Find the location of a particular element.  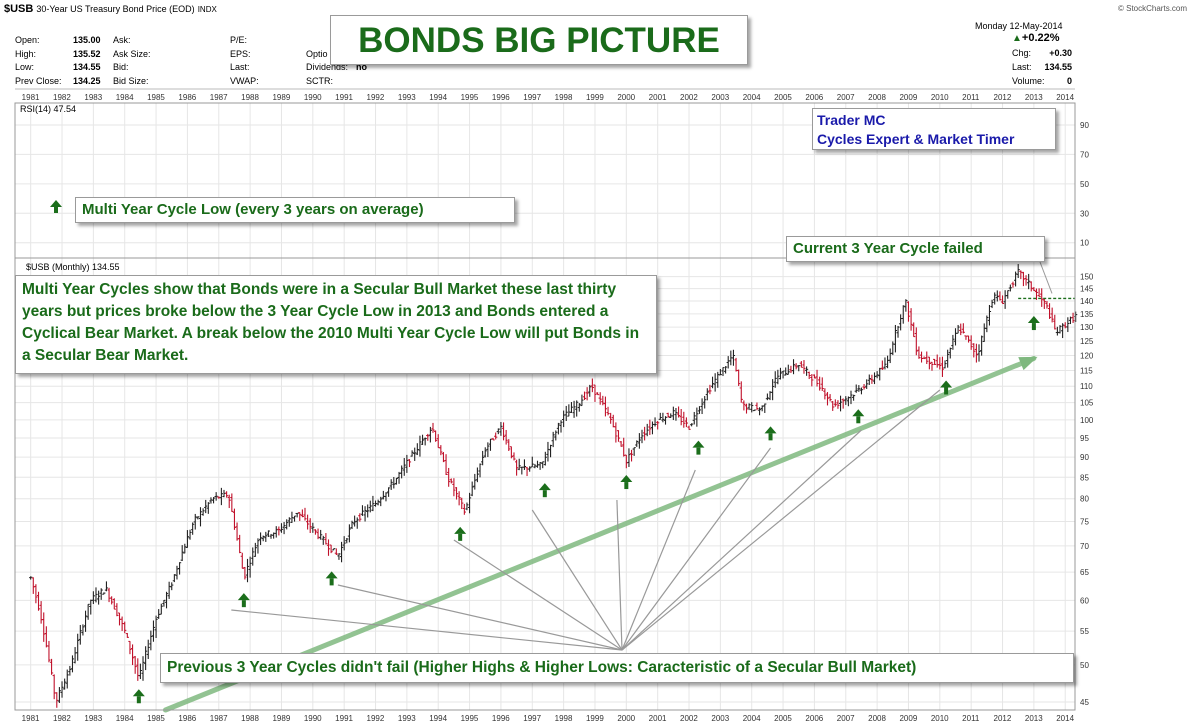

x-tick-label-bottom: 1987 is located at coordinates (219, 718).